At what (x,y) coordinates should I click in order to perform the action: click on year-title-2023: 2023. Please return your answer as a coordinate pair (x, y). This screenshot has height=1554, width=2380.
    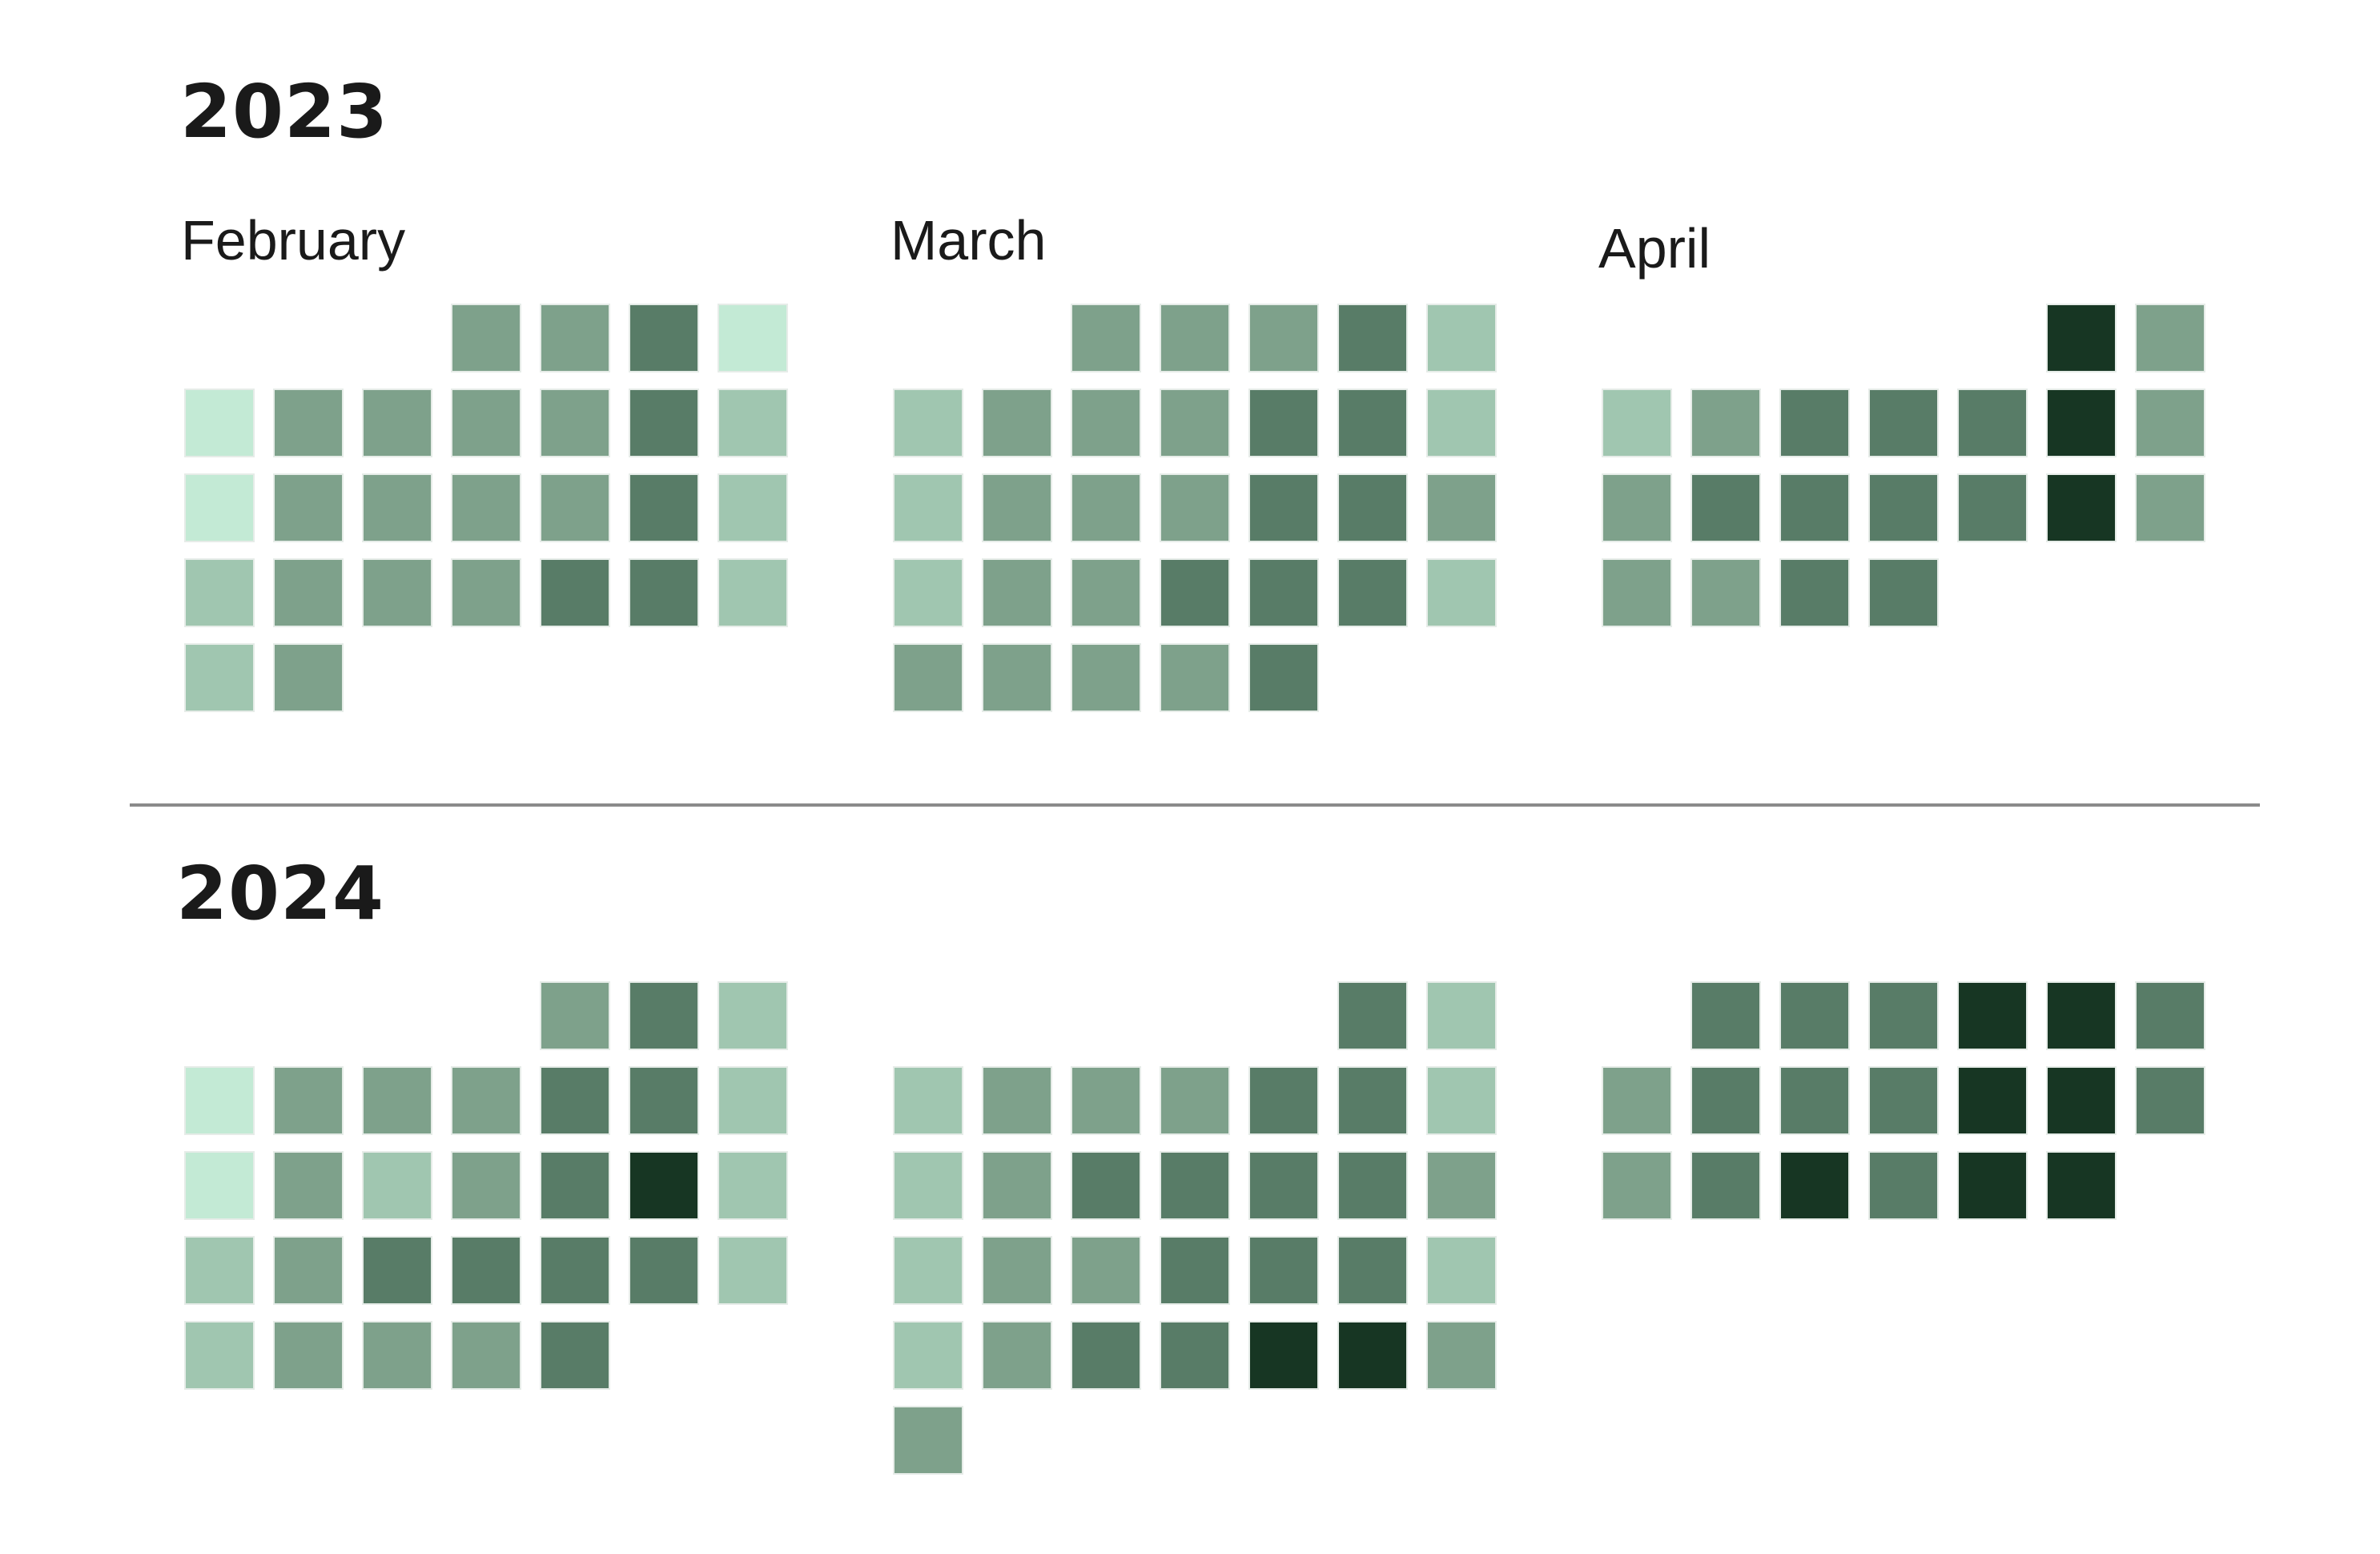
    Looking at the image, I should click on (284, 112).